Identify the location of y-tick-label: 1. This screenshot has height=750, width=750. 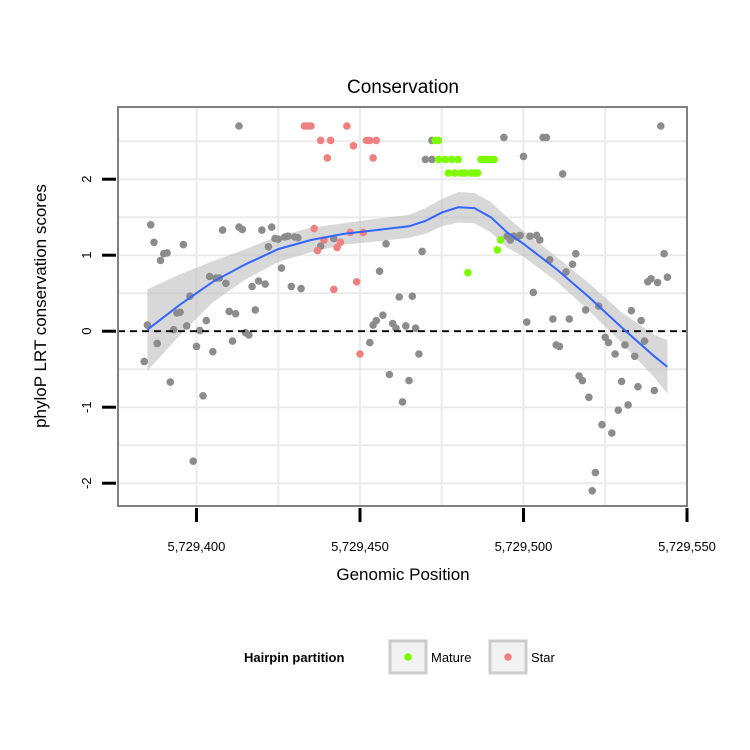
(86, 255).